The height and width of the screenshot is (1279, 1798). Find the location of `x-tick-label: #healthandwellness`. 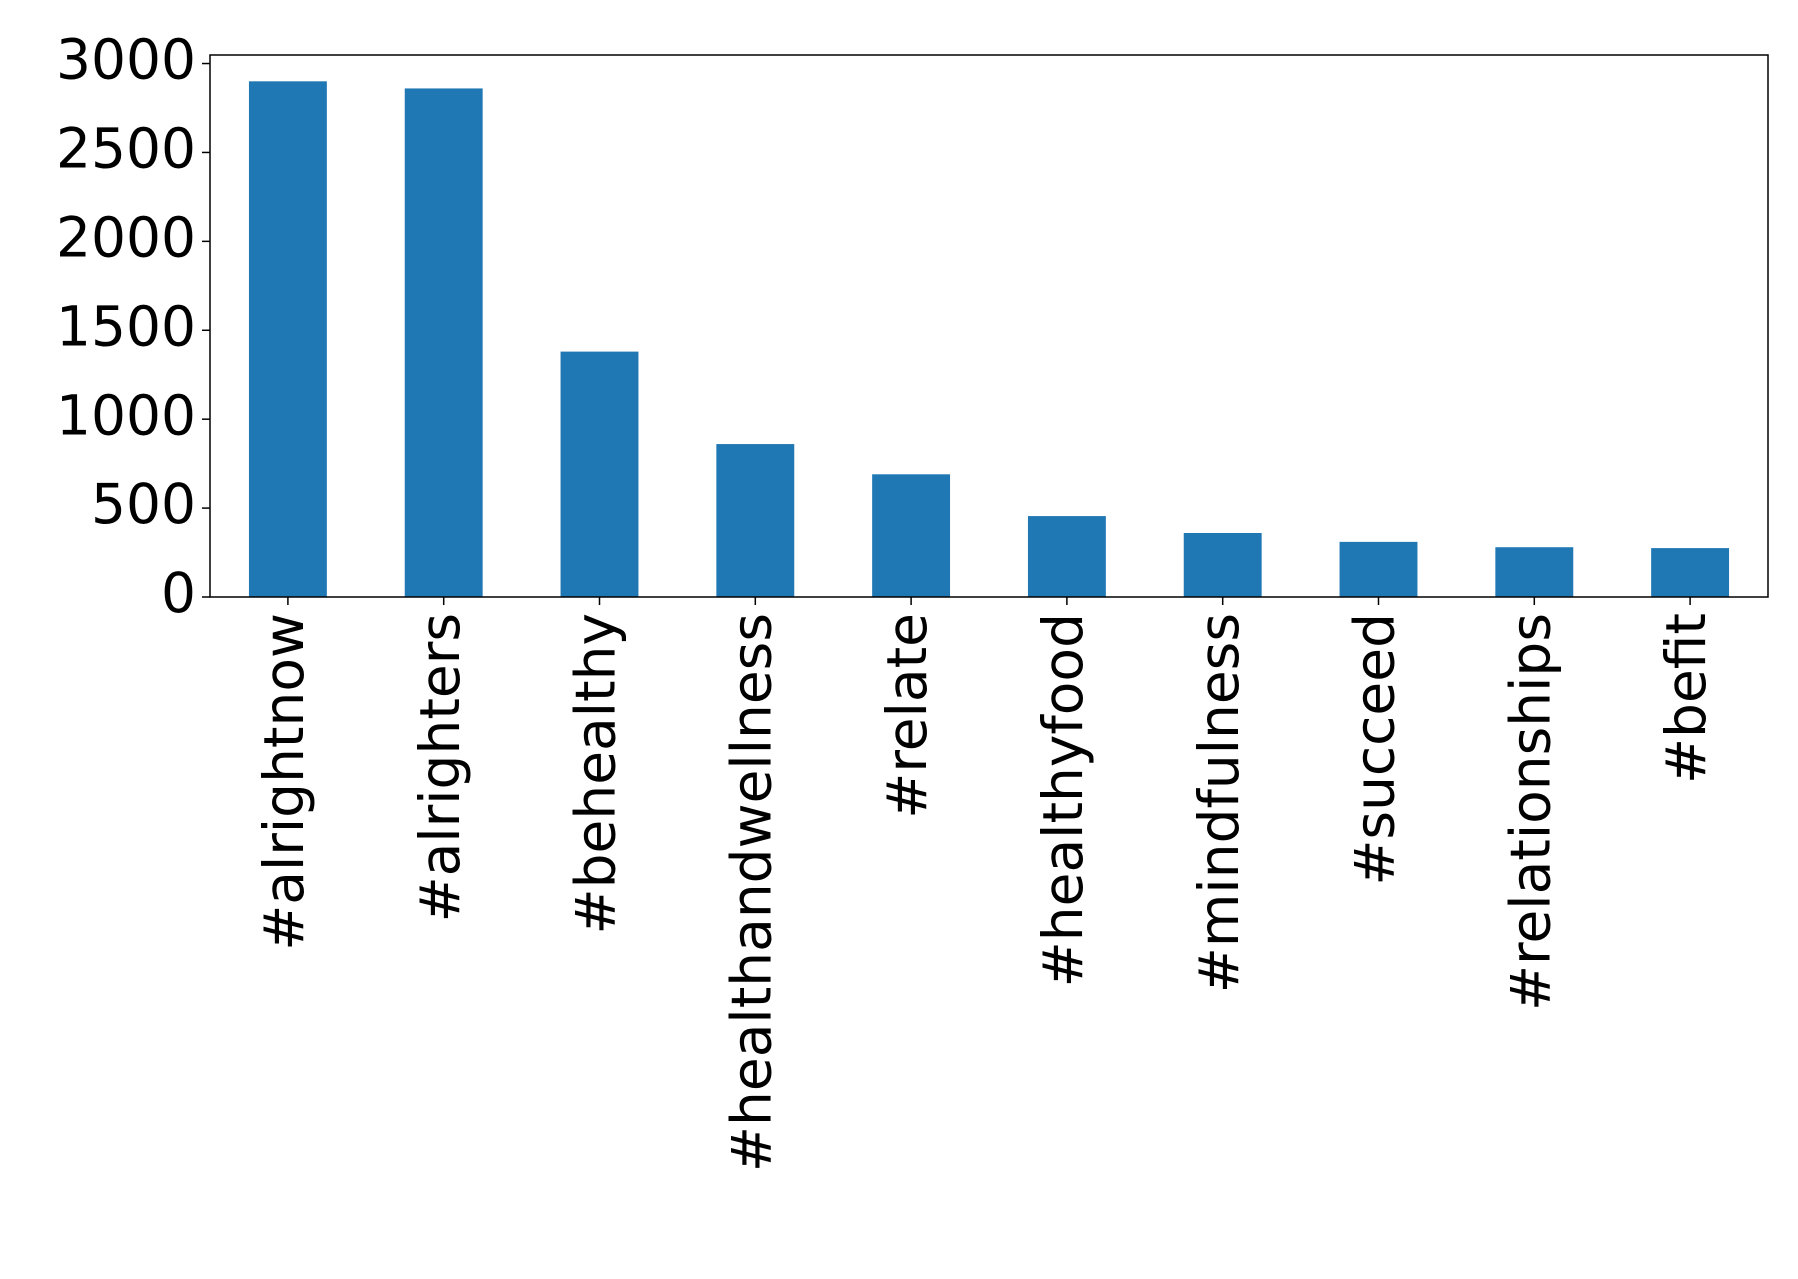

x-tick-label: #healthandwellness is located at coordinates (751, 892).